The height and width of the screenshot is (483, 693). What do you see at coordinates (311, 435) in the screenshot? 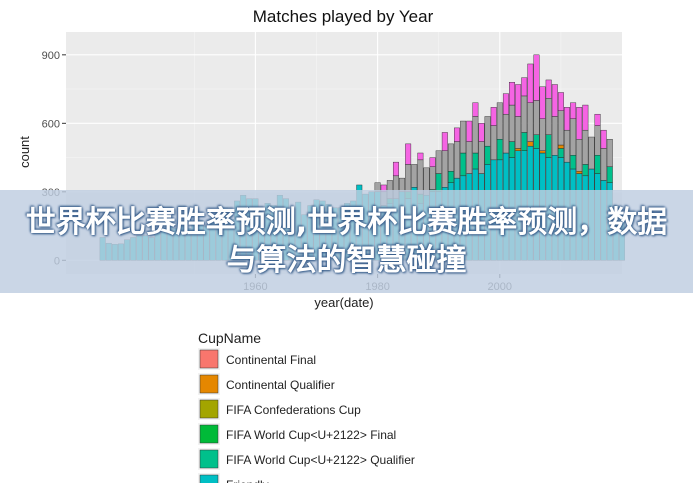
I see `legend-label: FIFA World Cup<U+2122> Final` at bounding box center [311, 435].